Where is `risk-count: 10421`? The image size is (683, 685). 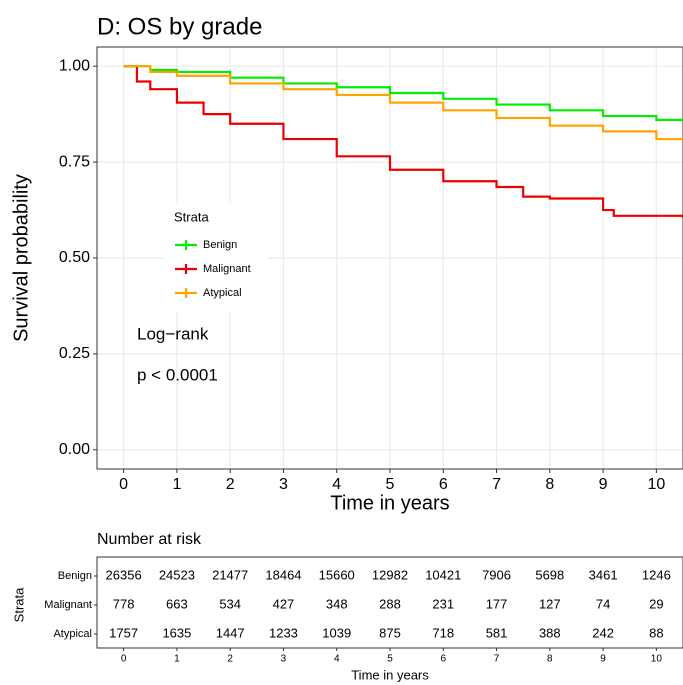 risk-count: 10421 is located at coordinates (443, 574).